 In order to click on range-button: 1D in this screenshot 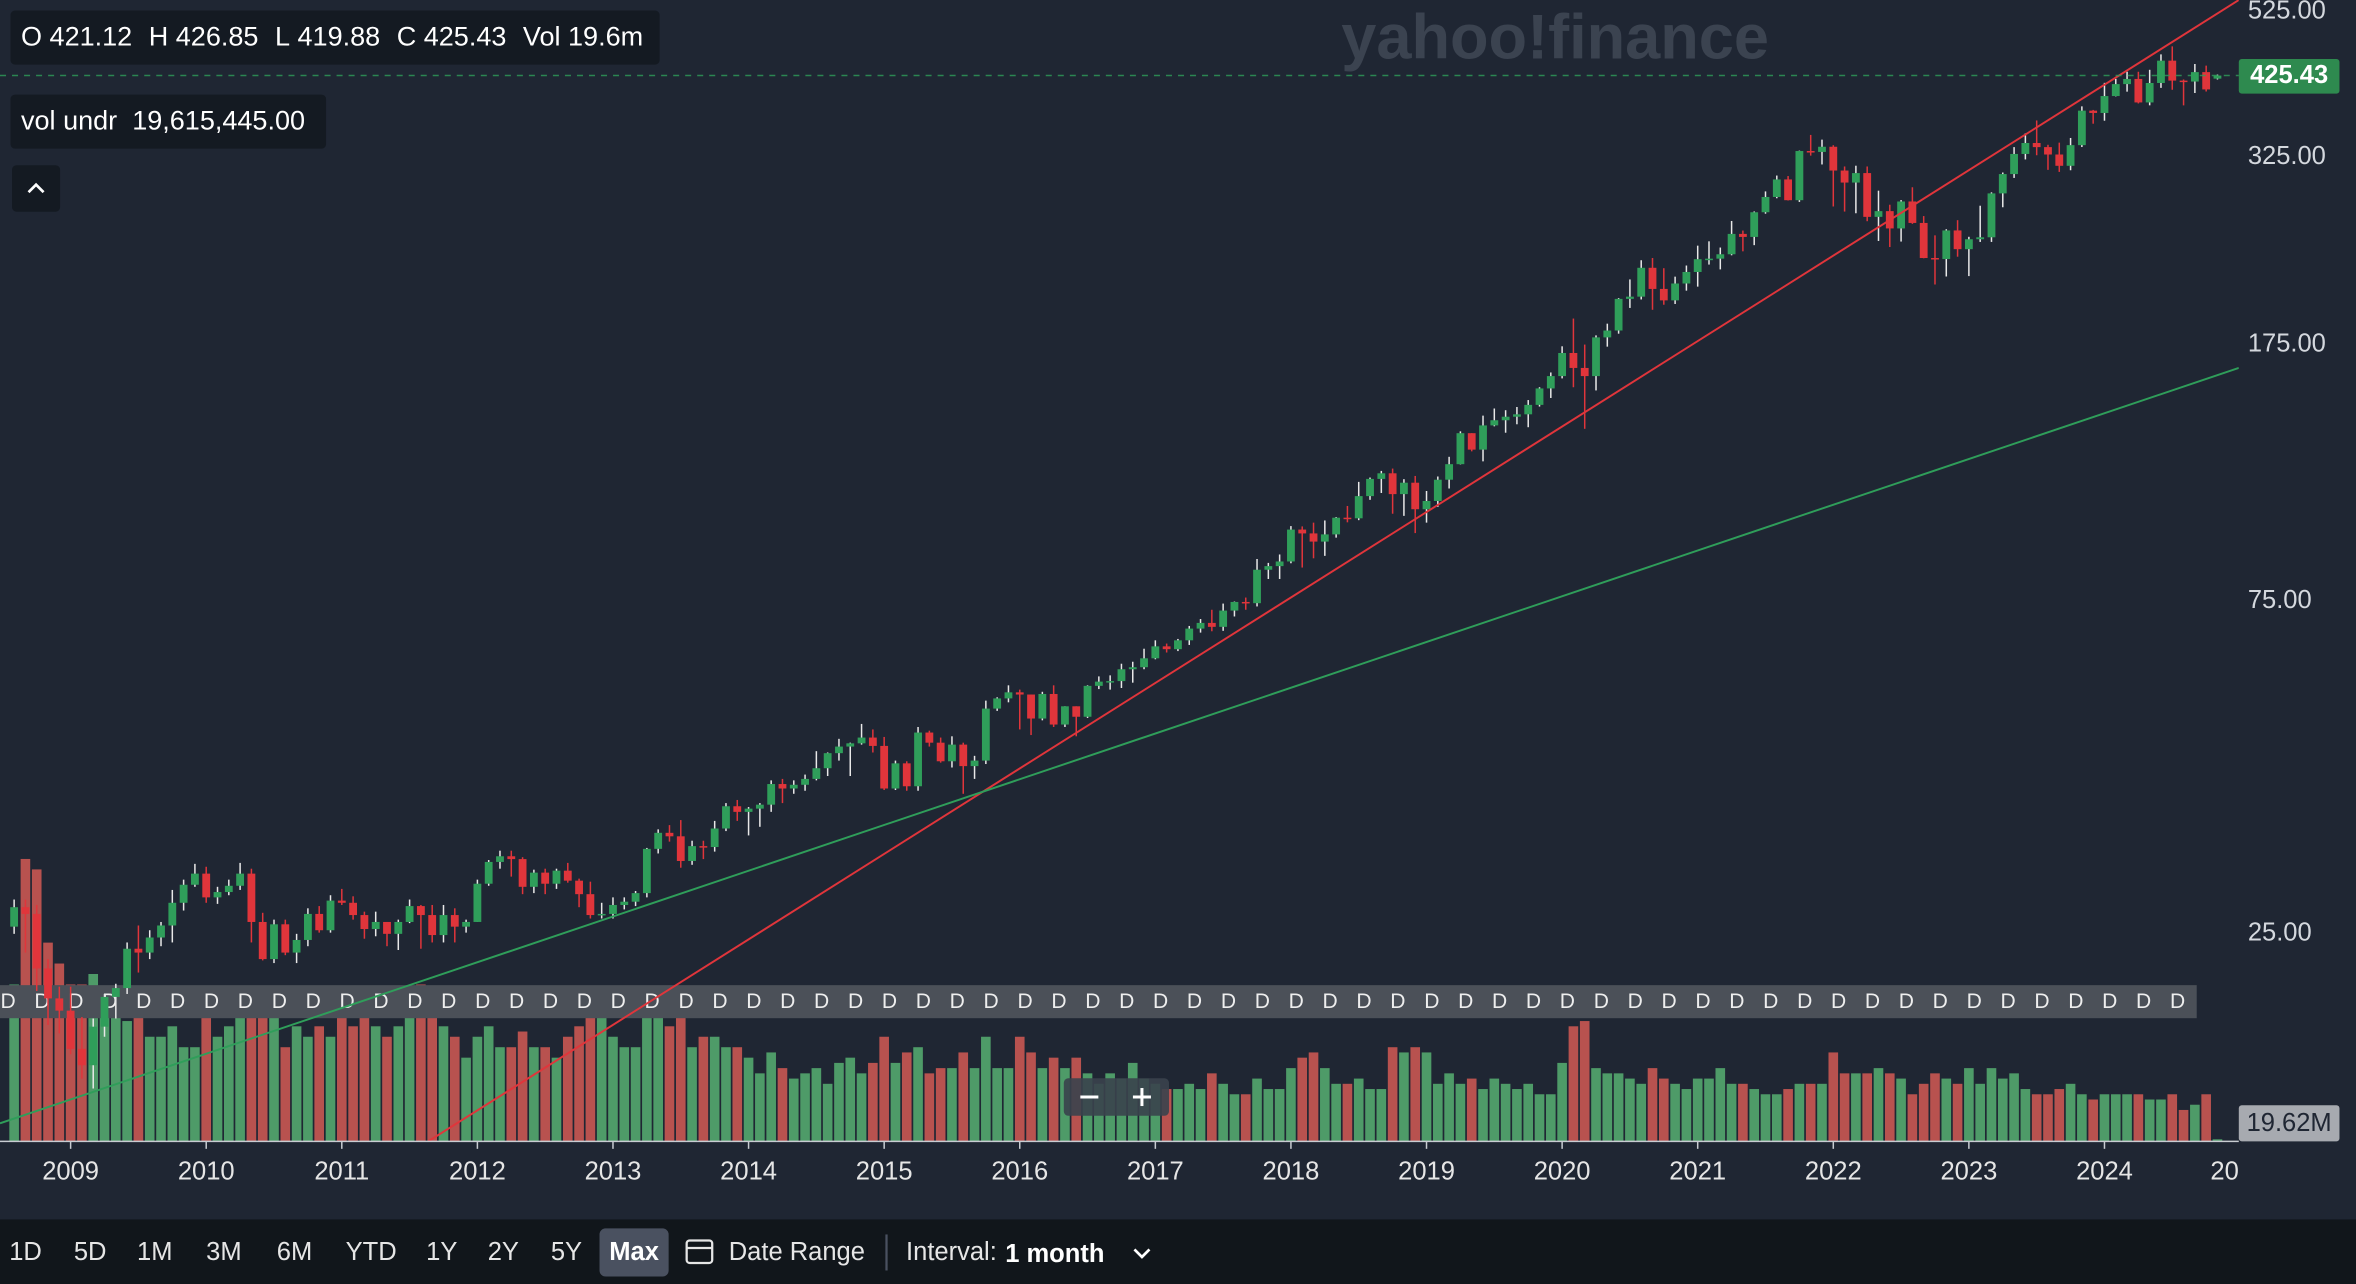, I will do `click(25, 1252)`.